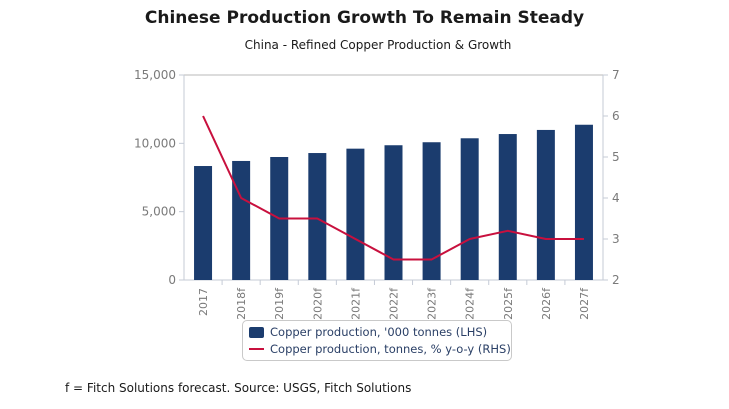 This screenshot has height=409, width=729. What do you see at coordinates (317, 216) in the screenshot?
I see `bar-2020f` at bounding box center [317, 216].